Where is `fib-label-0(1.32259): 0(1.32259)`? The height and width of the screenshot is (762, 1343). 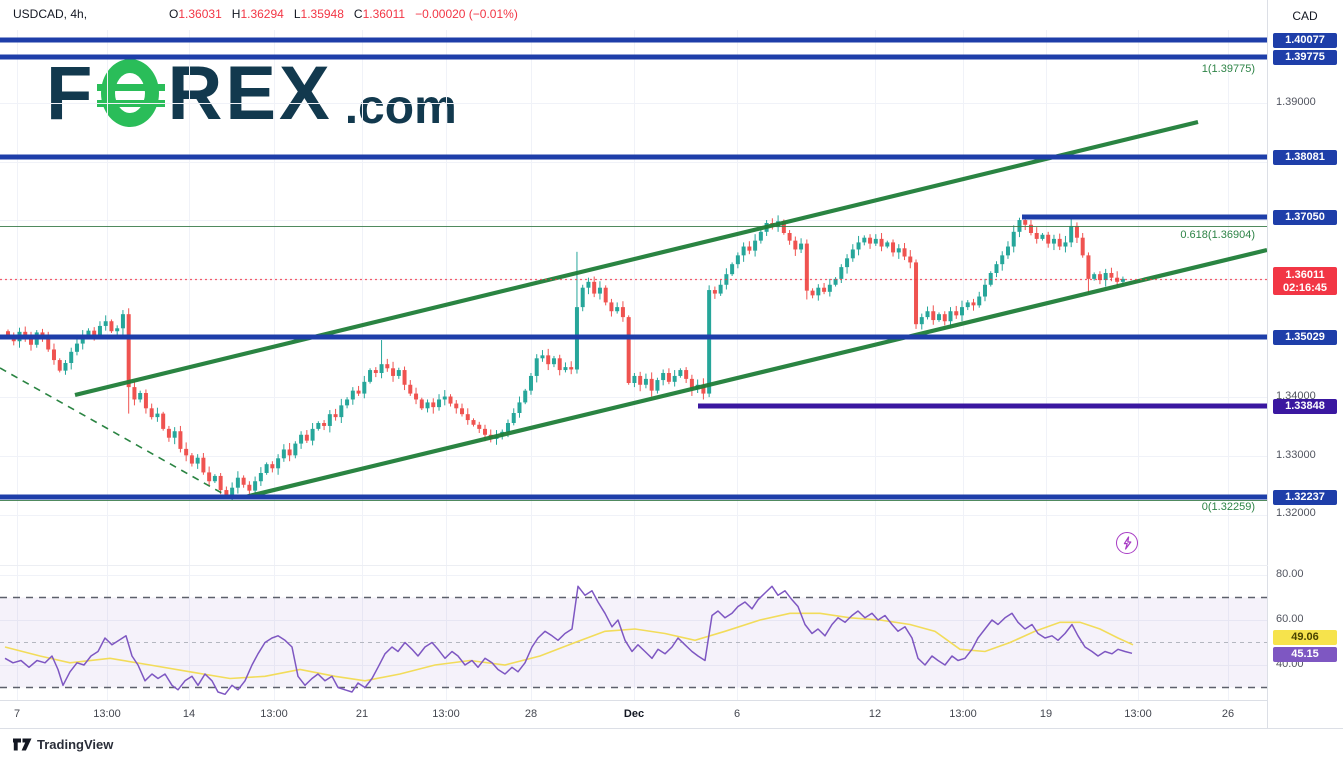 fib-label-0(1.32259): 0(1.32259) is located at coordinates (1228, 507).